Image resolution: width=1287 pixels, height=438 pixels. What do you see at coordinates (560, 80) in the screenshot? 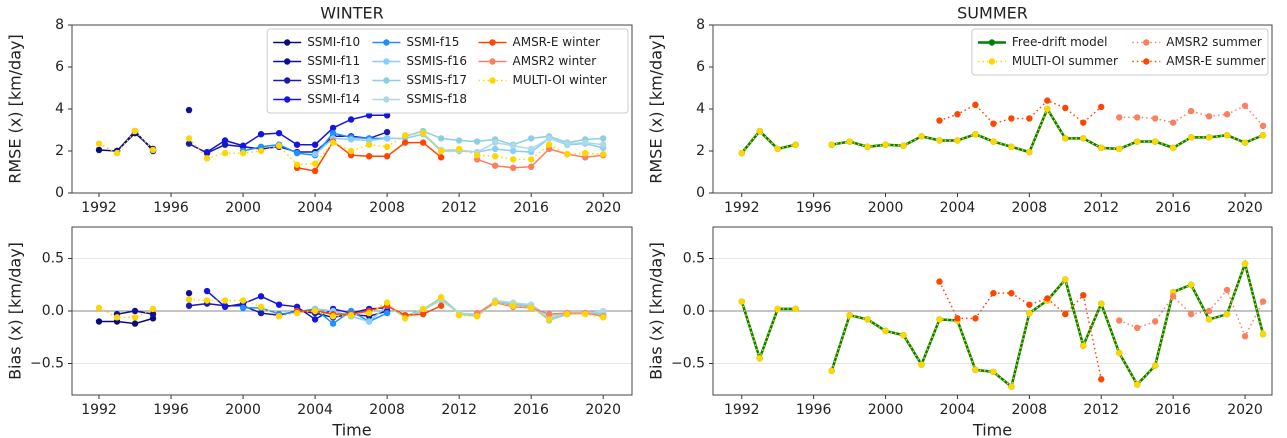
I see `legend-label: MULTI-OI winter` at bounding box center [560, 80].